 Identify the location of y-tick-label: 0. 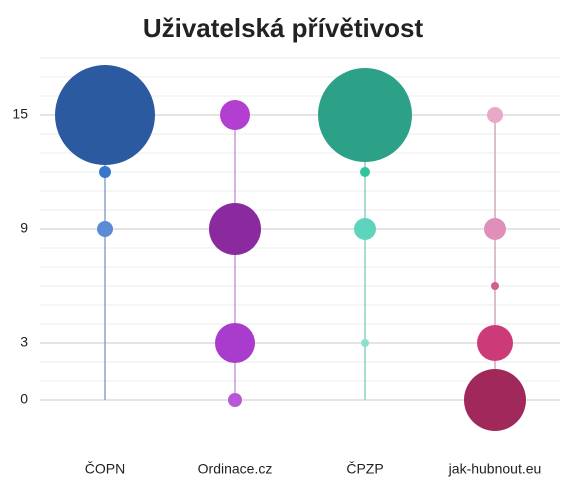
(24, 399).